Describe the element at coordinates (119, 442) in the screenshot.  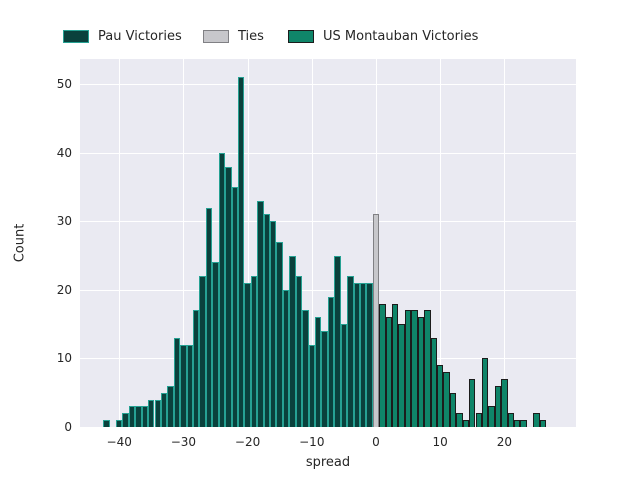
I see `x-tick-label: −40` at that location.